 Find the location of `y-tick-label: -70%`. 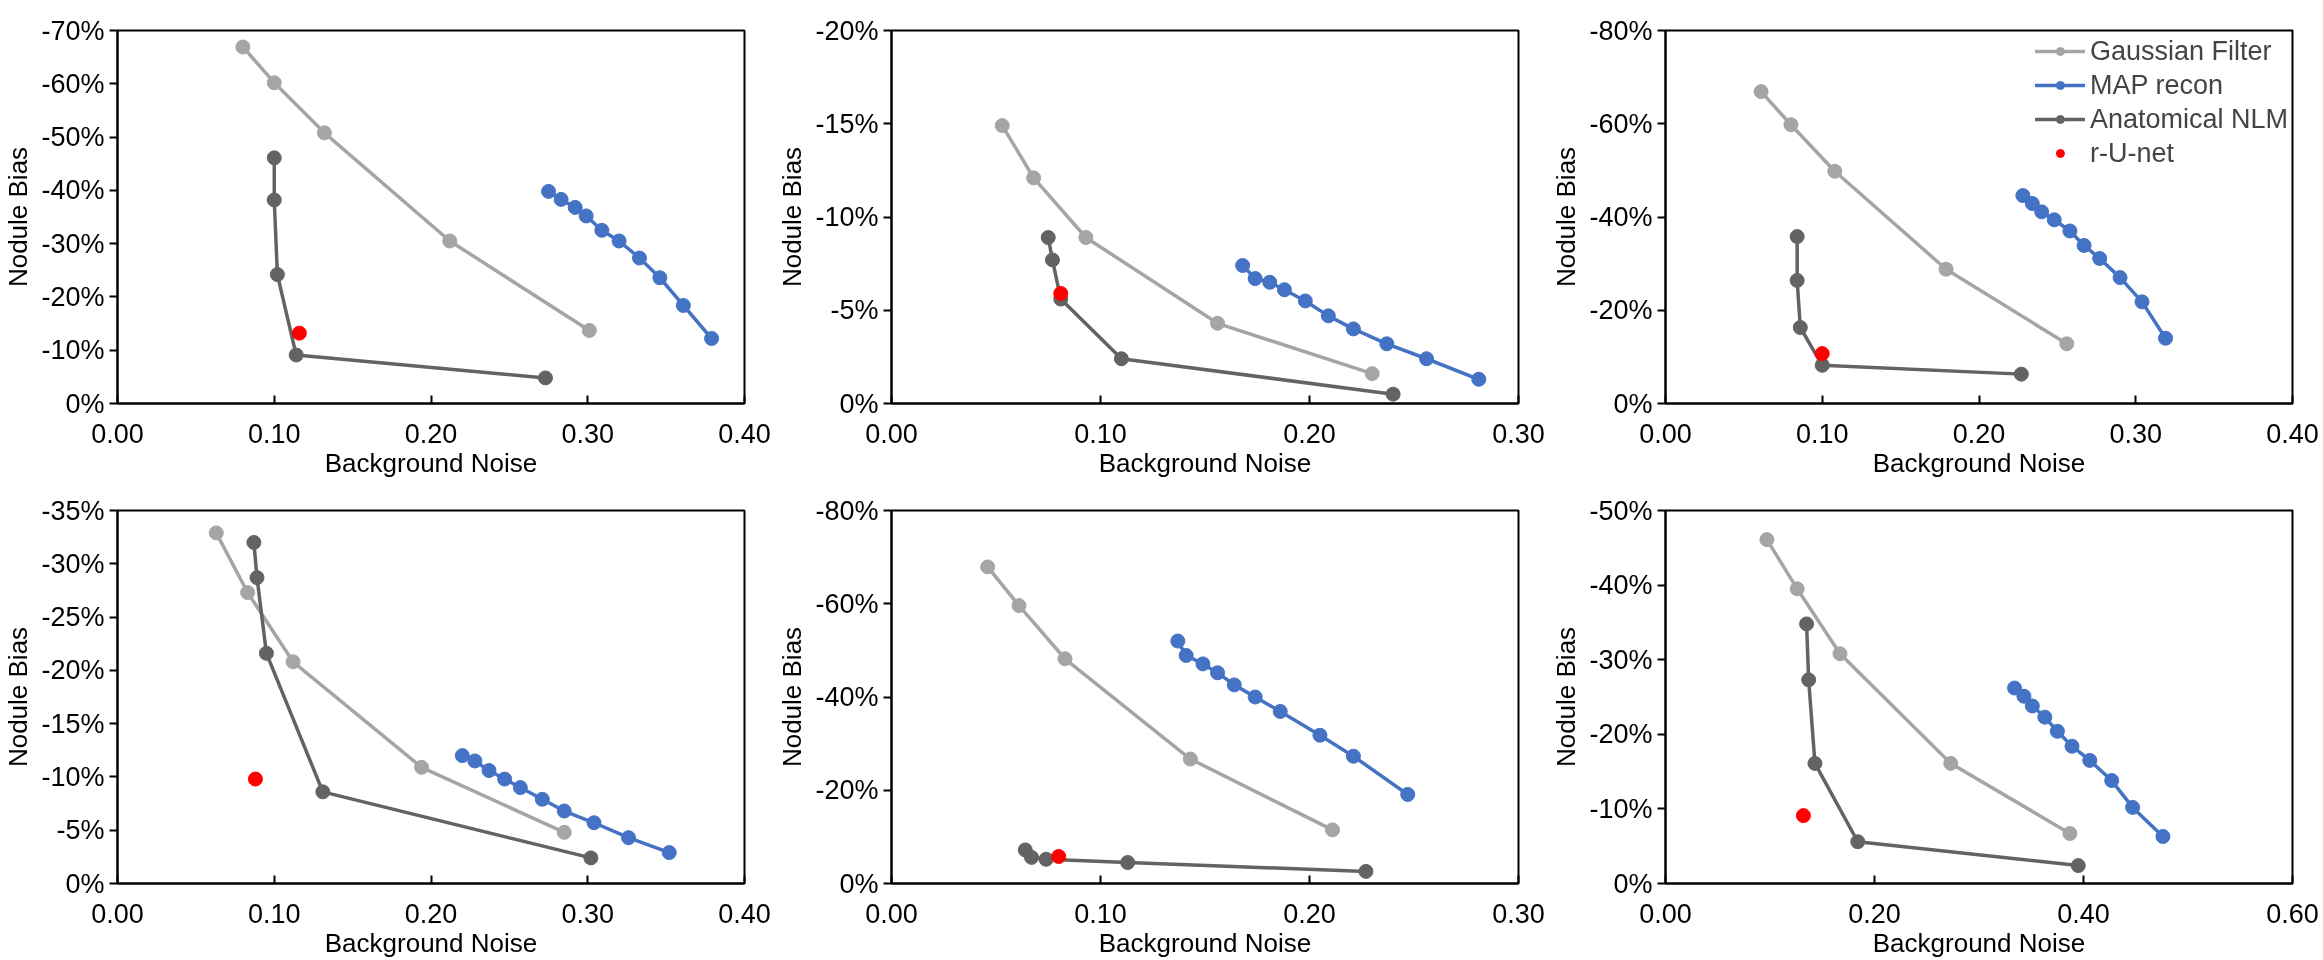

y-tick-label: -70% is located at coordinates (73, 30).